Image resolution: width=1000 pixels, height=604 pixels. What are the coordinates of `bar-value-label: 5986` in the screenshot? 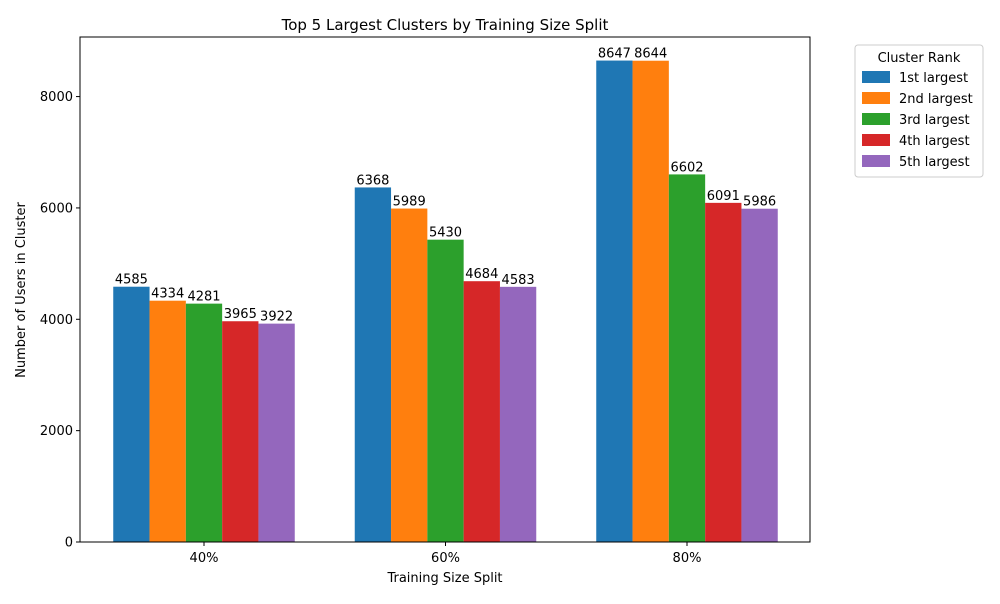 It's located at (759, 202).